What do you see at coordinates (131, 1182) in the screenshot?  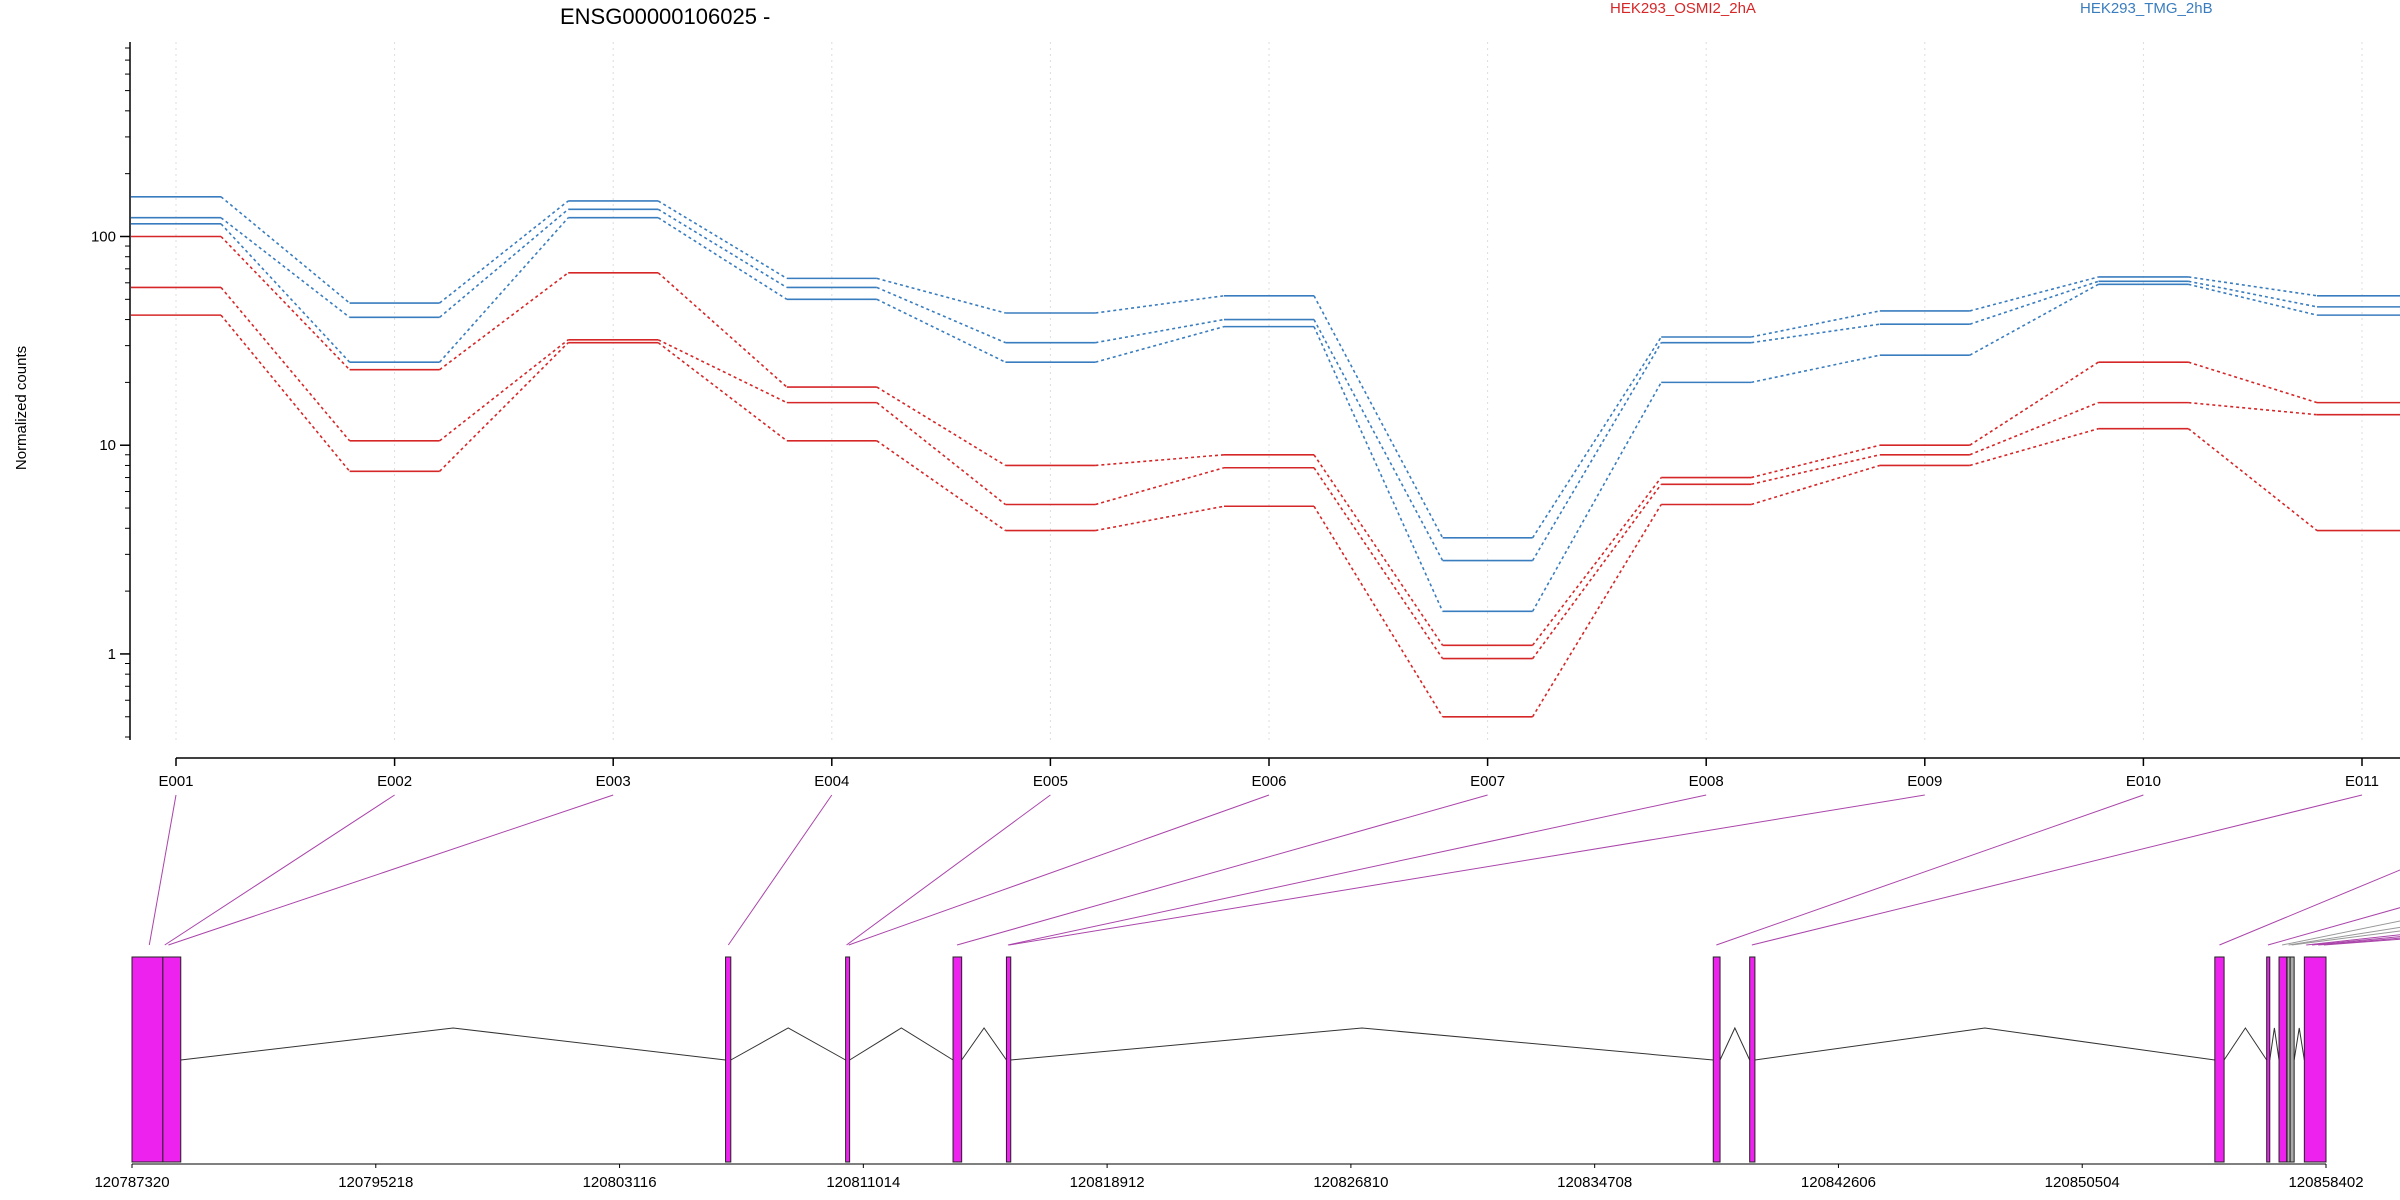 I see `genomic-tick-label: 120787320` at bounding box center [131, 1182].